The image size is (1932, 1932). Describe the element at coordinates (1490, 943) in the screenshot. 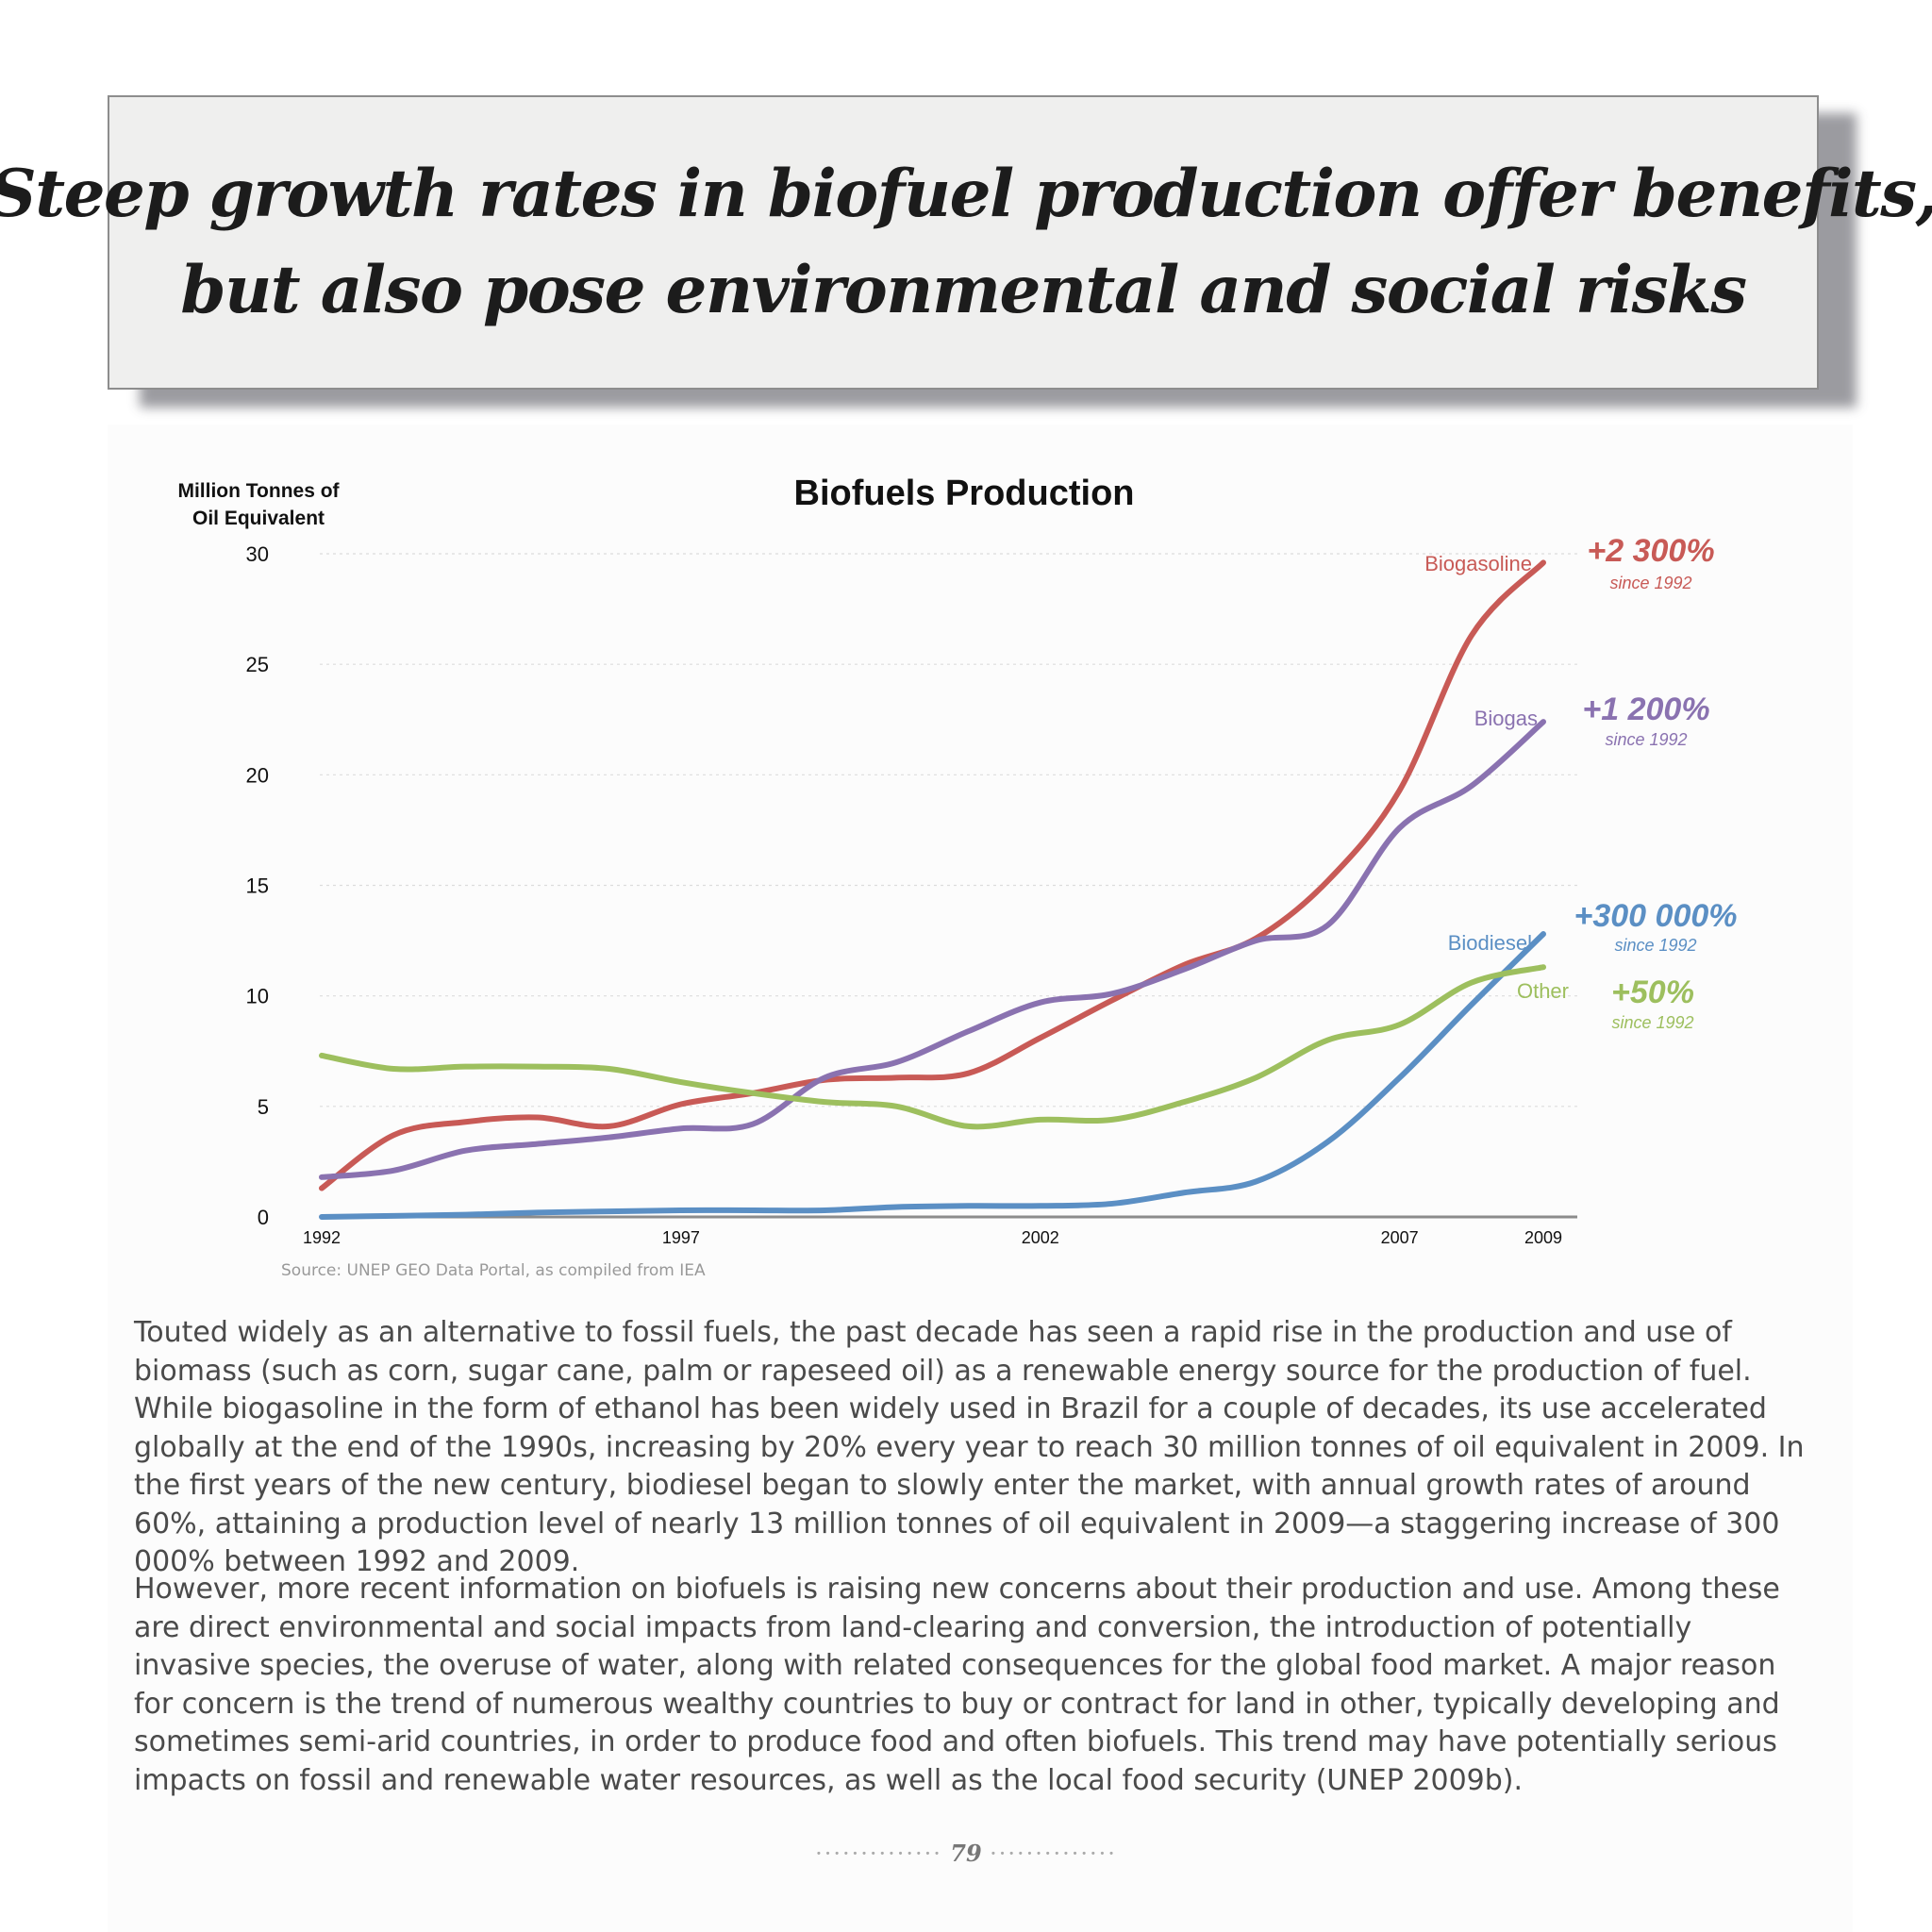

I see `series-label-biodiesel: Biodiesel` at that location.